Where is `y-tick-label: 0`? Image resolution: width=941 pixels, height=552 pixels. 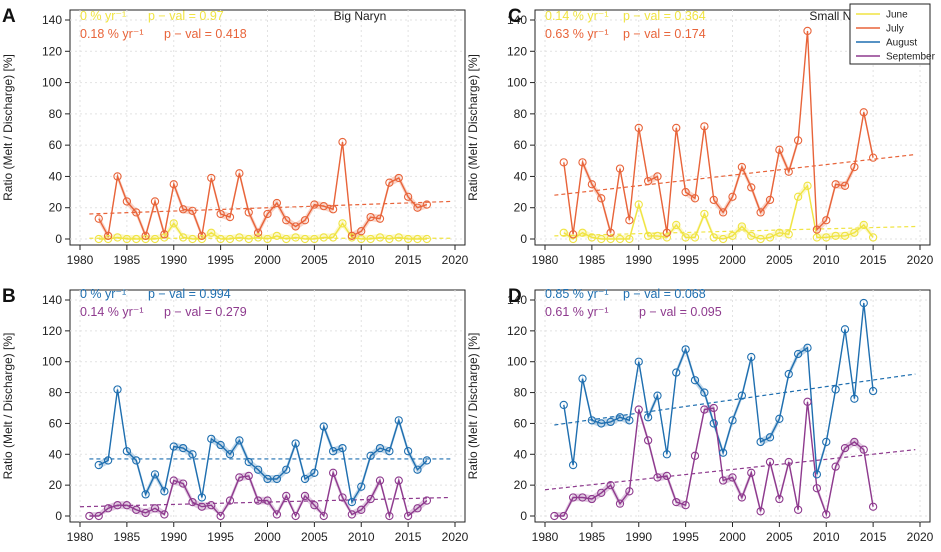
y-tick-label: 0 is located at coordinates (523, 516).